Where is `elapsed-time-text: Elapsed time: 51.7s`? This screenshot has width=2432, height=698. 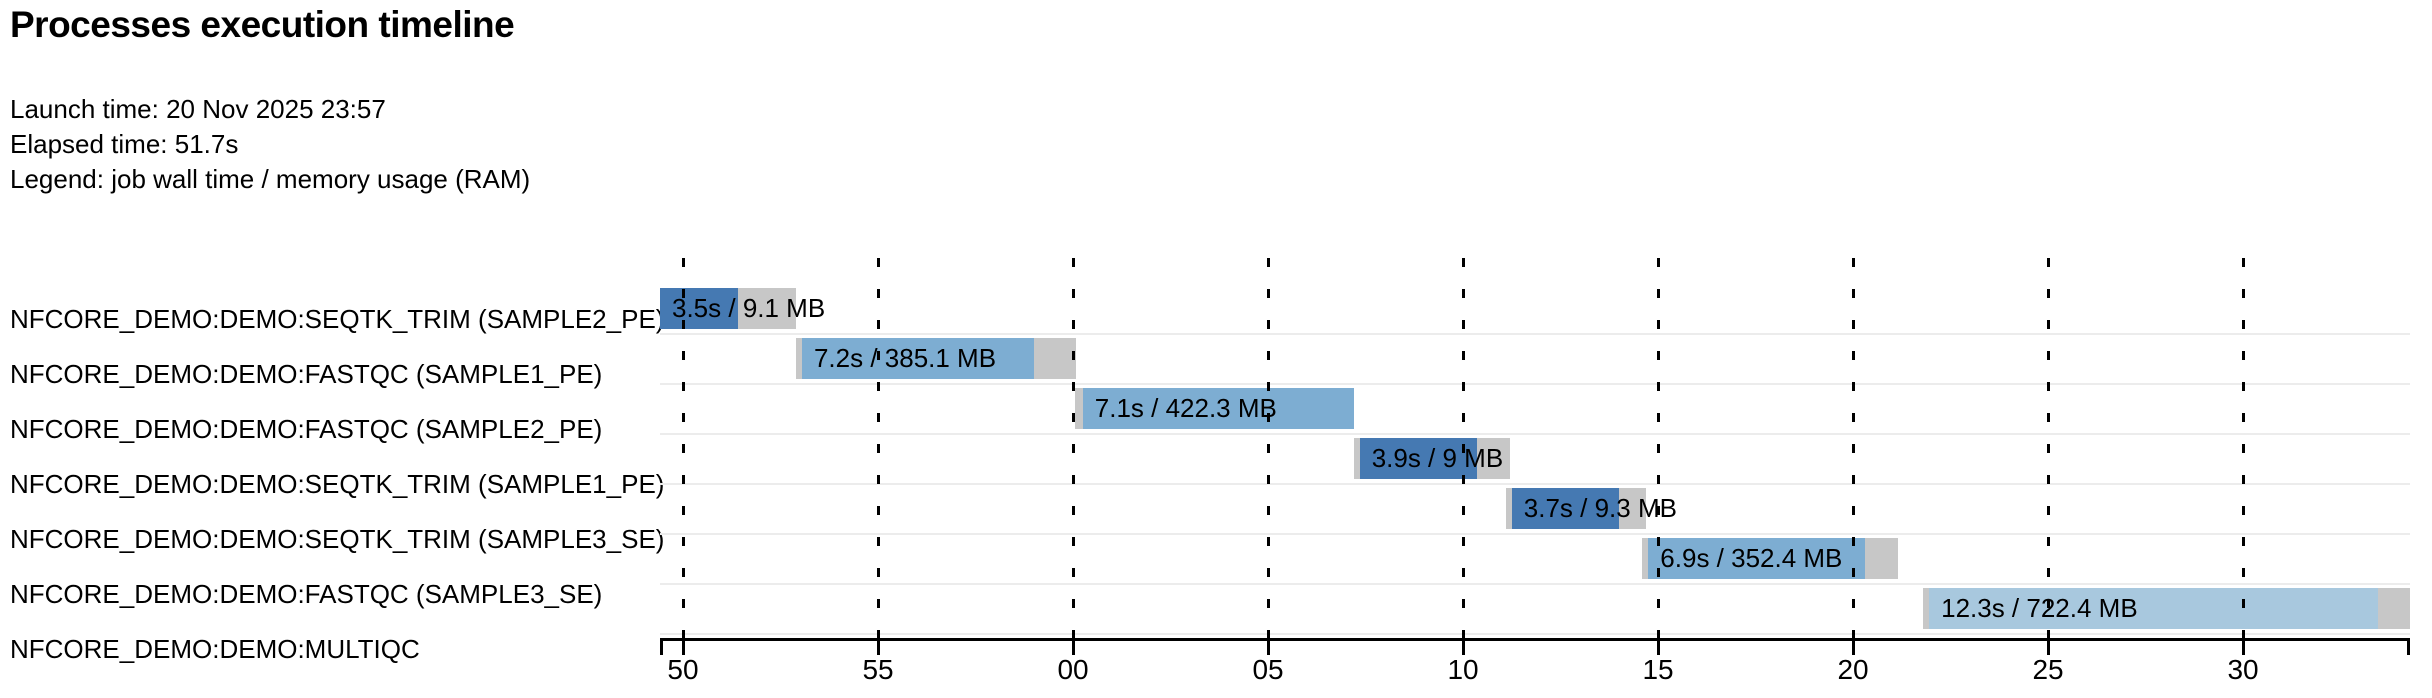 elapsed-time-text: Elapsed time: 51.7s is located at coordinates (124, 144).